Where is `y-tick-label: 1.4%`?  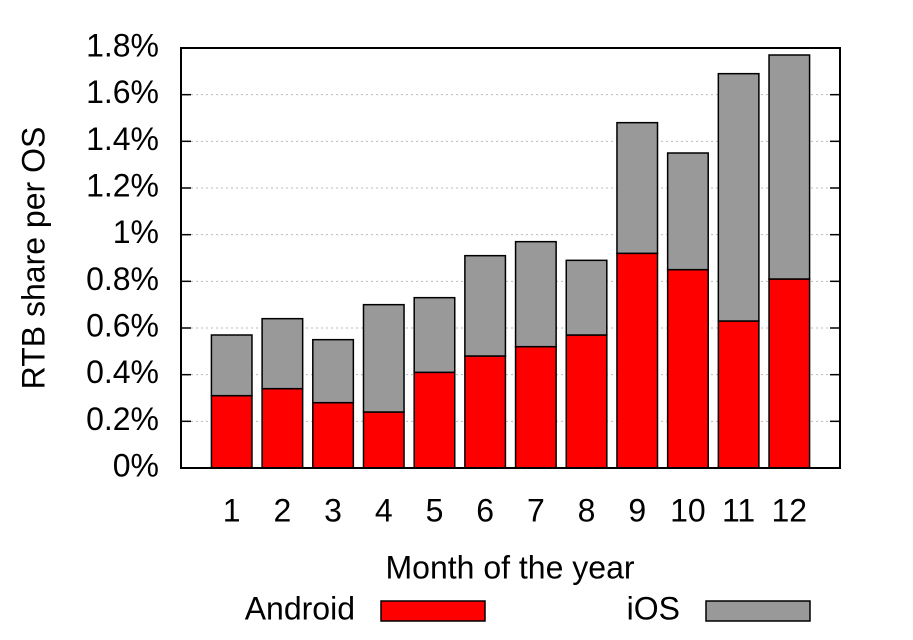
y-tick-label: 1.4% is located at coordinates (122, 139).